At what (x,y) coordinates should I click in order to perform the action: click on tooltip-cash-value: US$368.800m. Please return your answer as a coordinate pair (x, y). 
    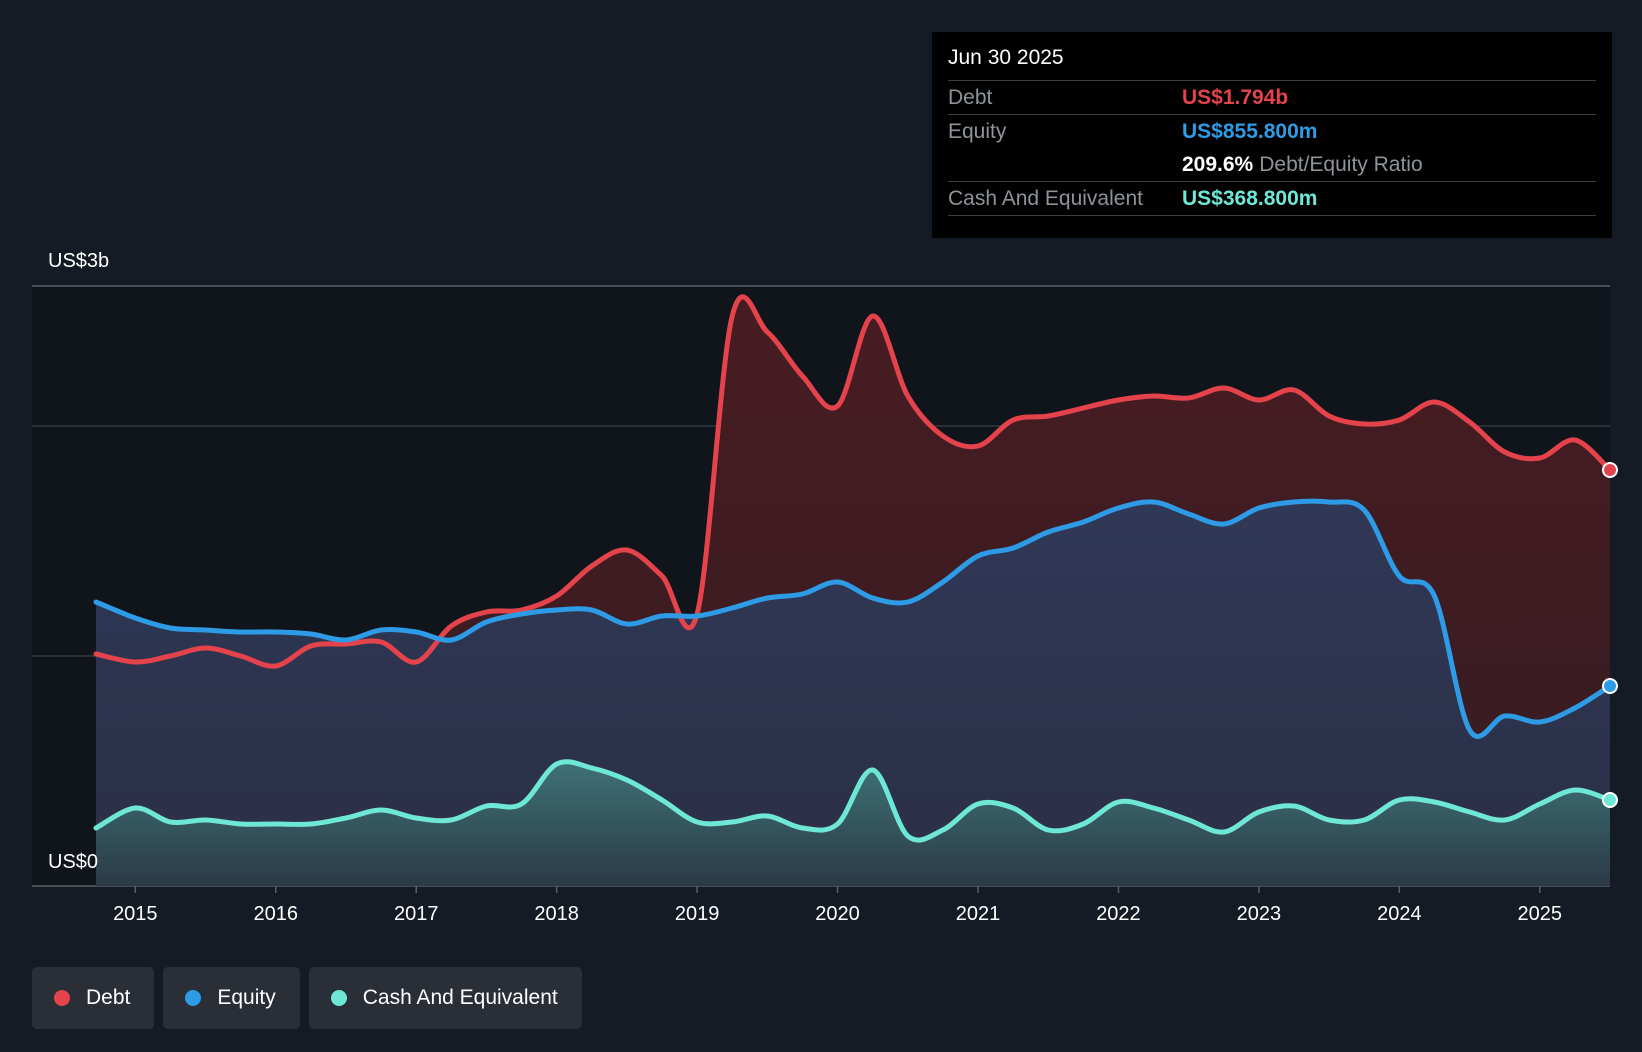
    Looking at the image, I should click on (1250, 198).